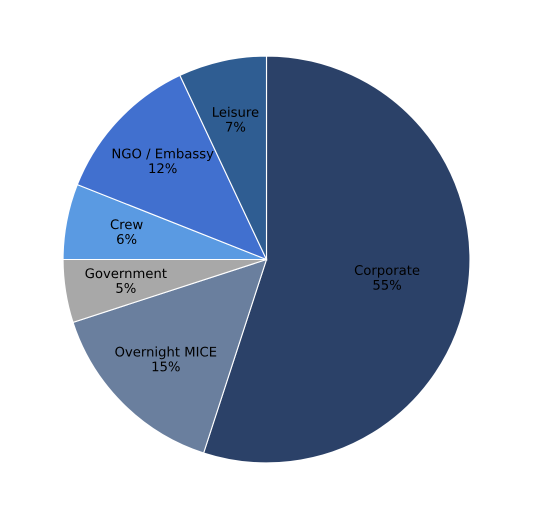 Image resolution: width=533 pixels, height=519 pixels. I want to click on slice-label: Corporate, so click(387, 271).